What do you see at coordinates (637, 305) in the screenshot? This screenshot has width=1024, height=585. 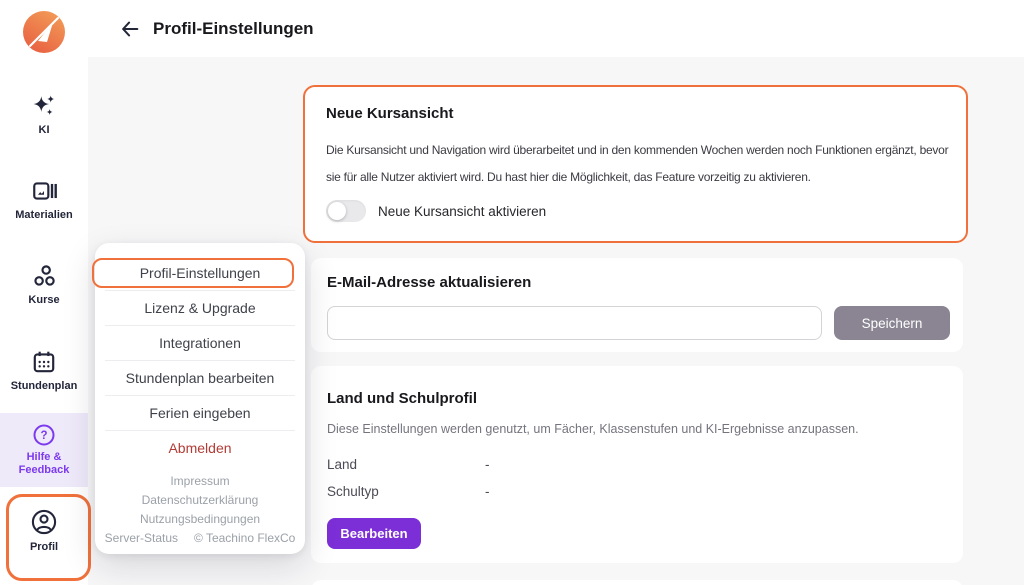 I see `email-update-card: E-Mail-Adresse aktualisieren Speichern` at bounding box center [637, 305].